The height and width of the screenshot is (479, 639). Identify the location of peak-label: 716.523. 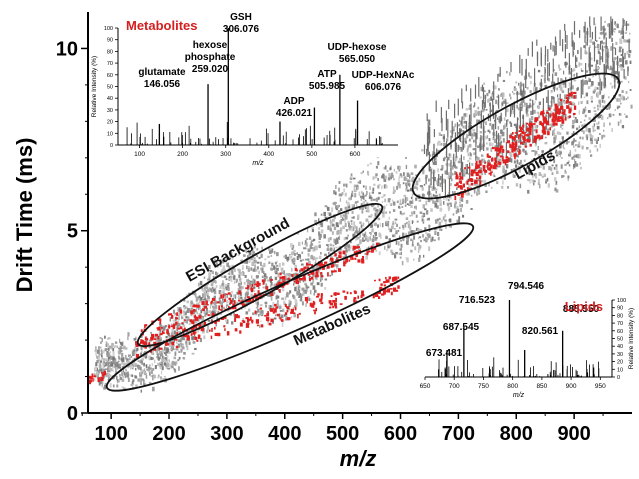
(477, 300).